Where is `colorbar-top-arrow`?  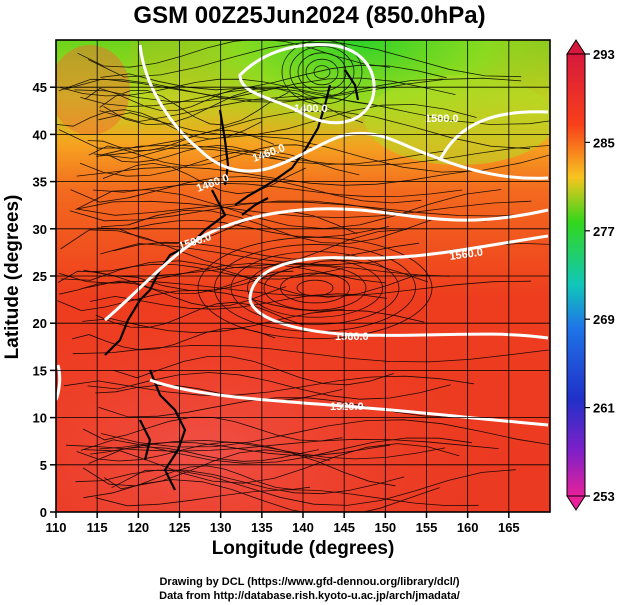 colorbar-top-arrow is located at coordinates (576, 47).